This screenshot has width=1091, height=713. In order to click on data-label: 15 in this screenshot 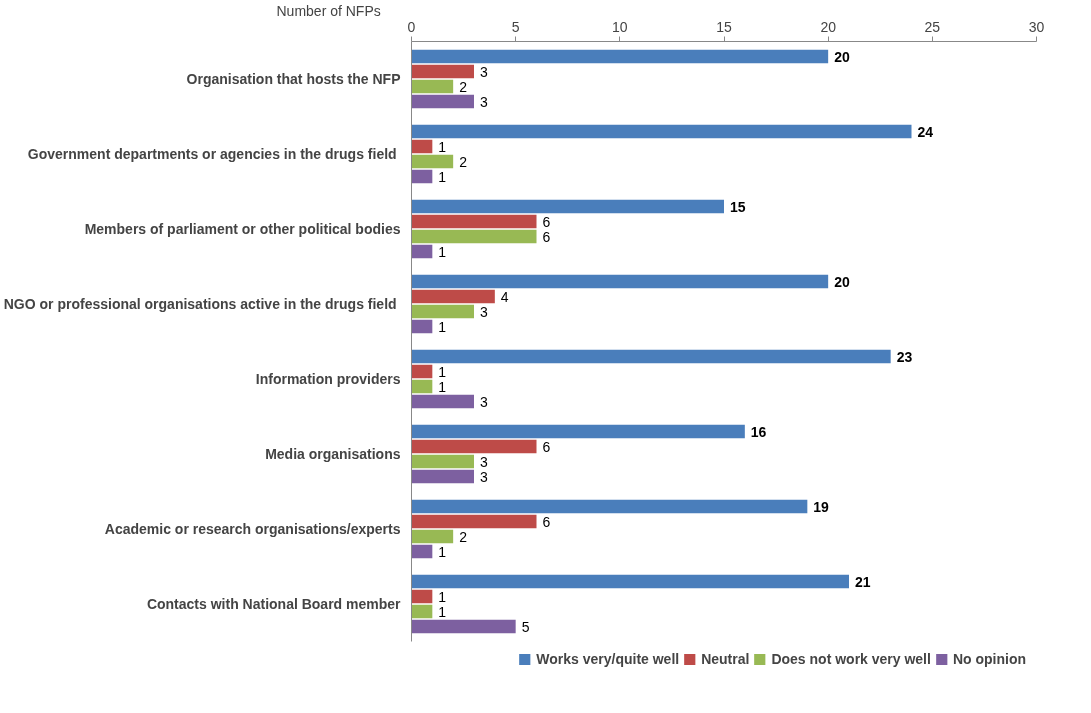, I will do `click(738, 206)`.